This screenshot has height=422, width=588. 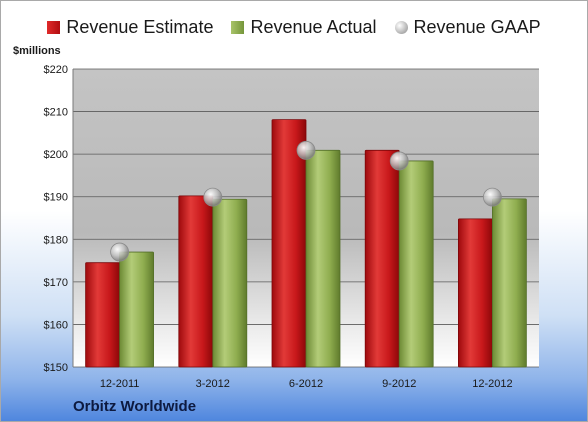 I want to click on y-tick-label: $210, so click(x=56, y=113).